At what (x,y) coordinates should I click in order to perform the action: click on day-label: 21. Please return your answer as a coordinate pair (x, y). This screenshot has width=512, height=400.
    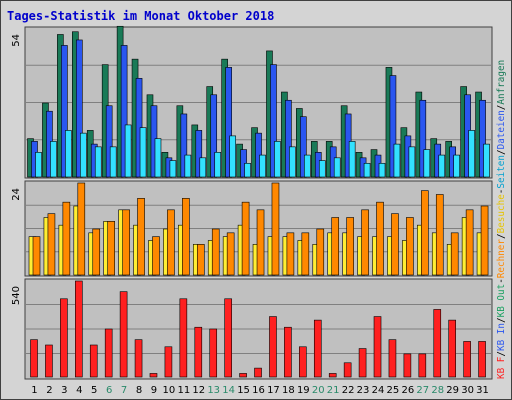
    Looking at the image, I should click on (333, 390).